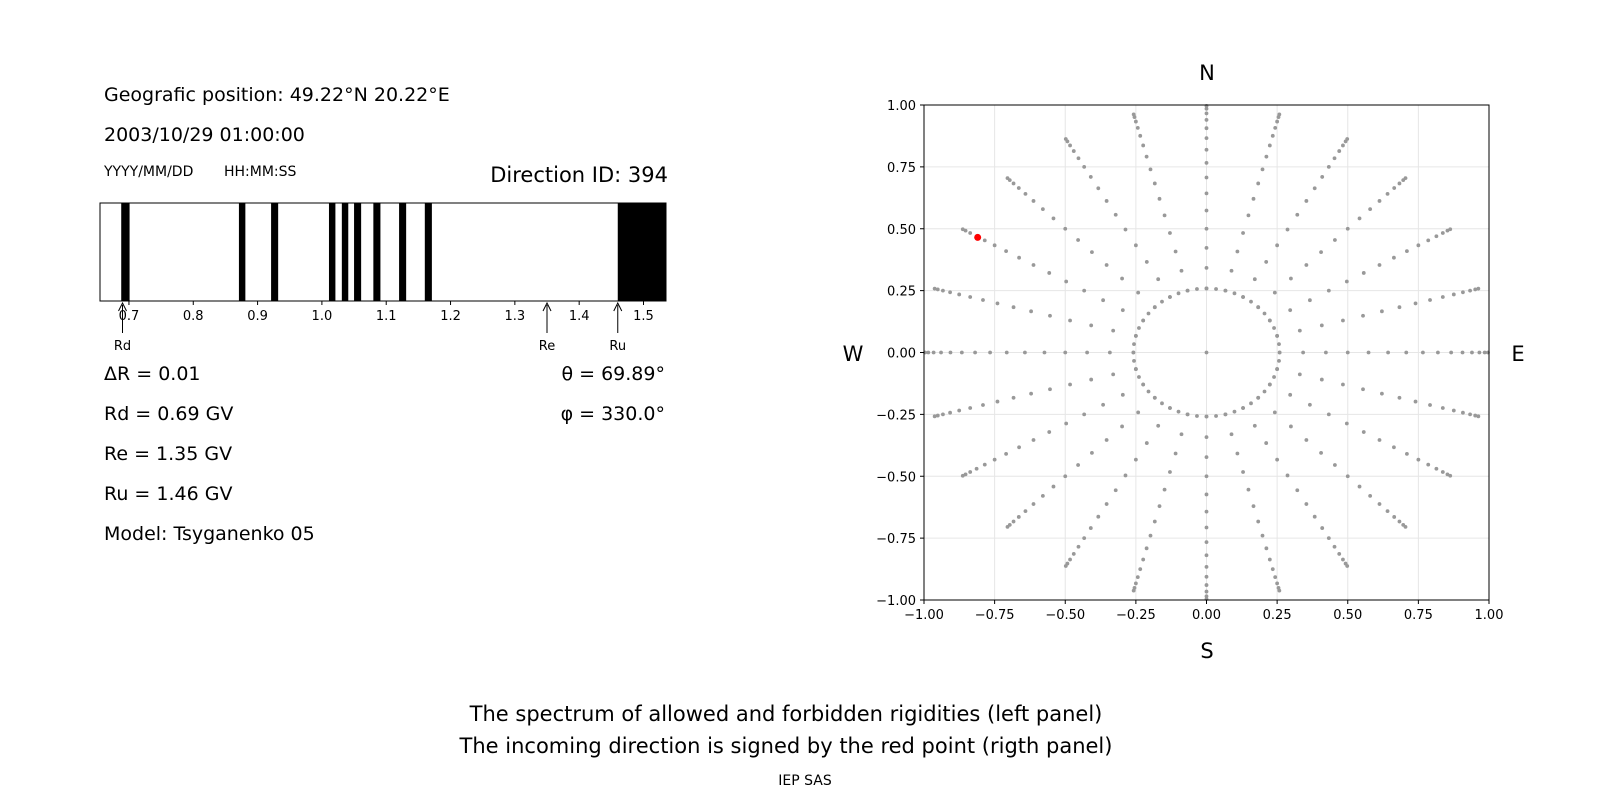 The image size is (1600, 800). I want to click on ru-value: Ru = 1.46 GV, so click(168, 494).